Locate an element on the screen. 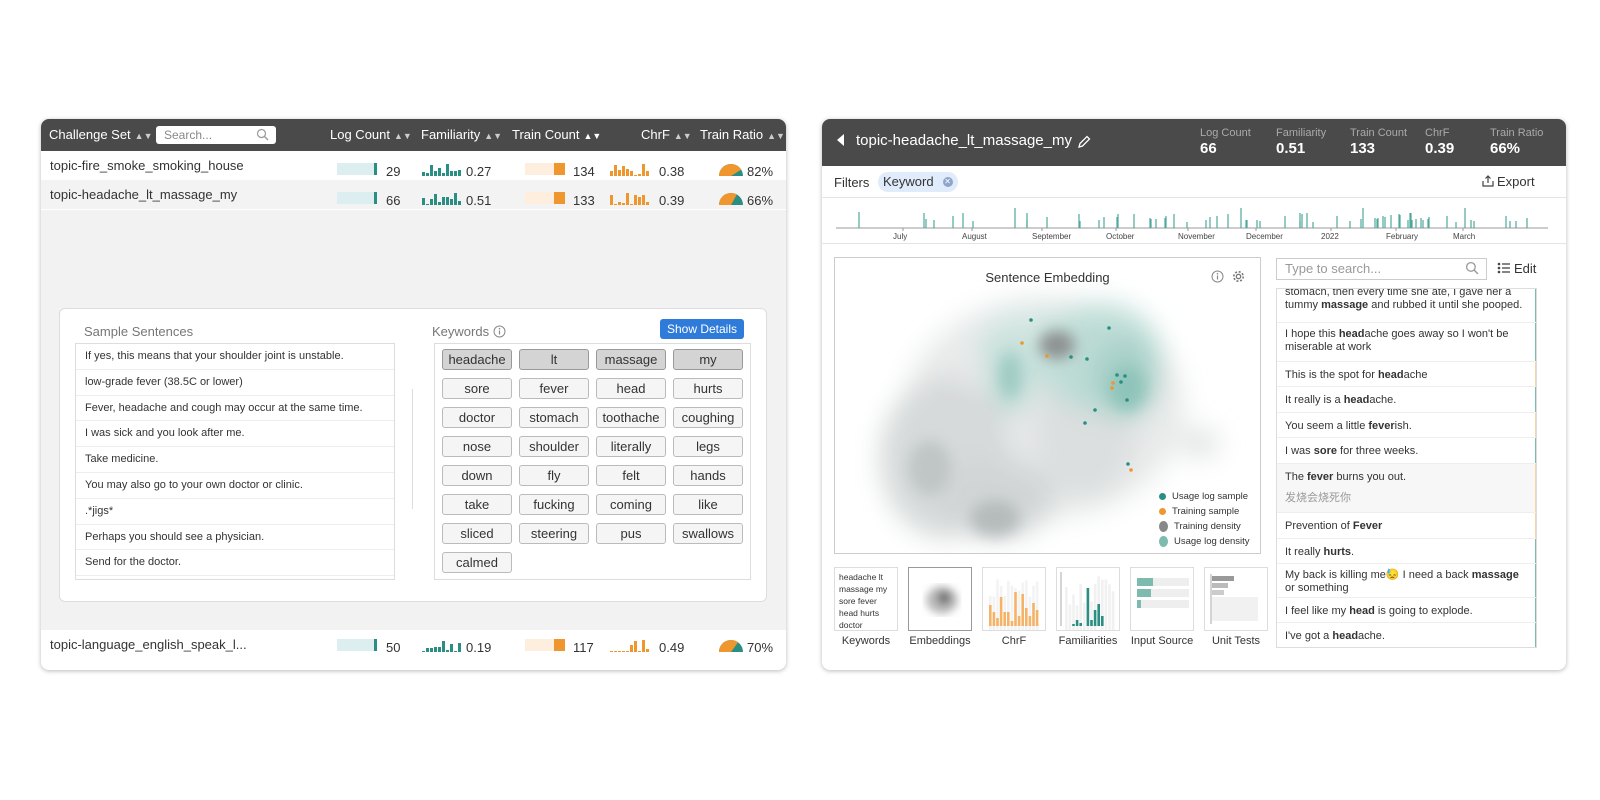 This screenshot has width=1600, height=800. legend-usage-sample: Usage log sample is located at coordinates (1203, 496).